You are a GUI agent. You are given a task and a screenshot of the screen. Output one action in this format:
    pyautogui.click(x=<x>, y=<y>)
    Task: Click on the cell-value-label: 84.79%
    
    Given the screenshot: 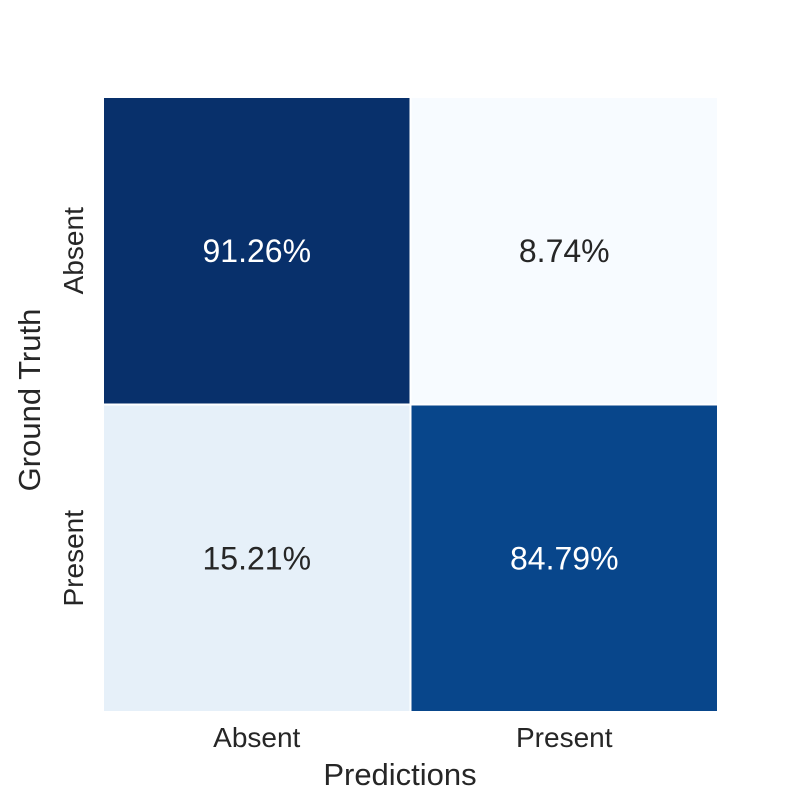 What is the action you would take?
    pyautogui.click(x=564, y=558)
    